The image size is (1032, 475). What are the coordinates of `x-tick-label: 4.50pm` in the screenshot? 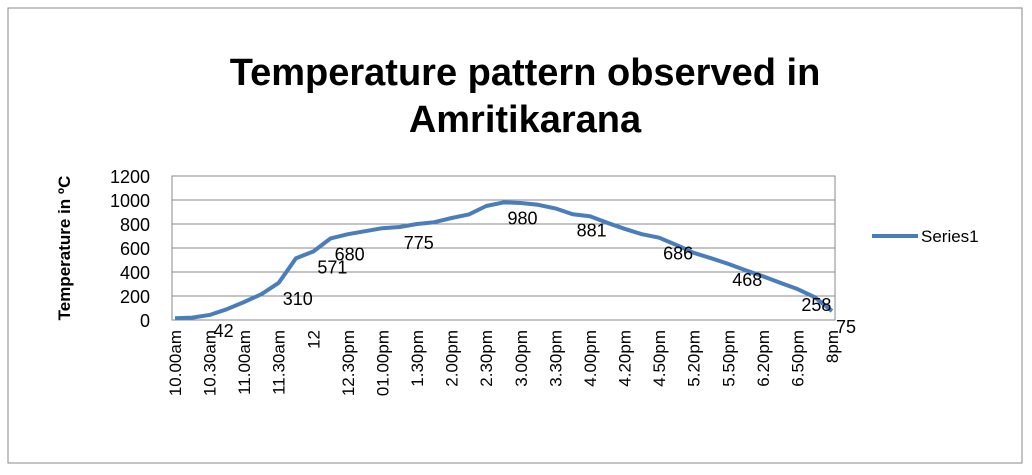 It's located at (659, 358).